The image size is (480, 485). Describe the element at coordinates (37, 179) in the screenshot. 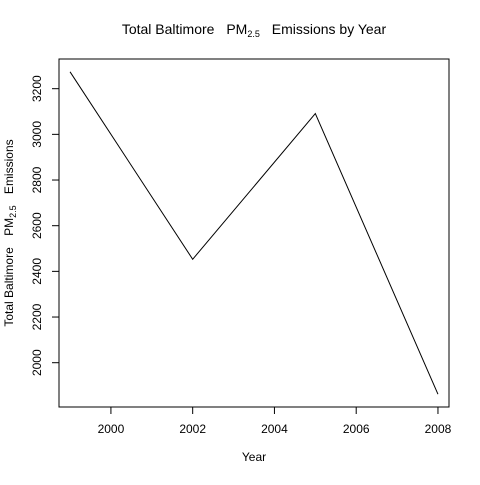

I see `y-tick-label-2800: 2800` at that location.